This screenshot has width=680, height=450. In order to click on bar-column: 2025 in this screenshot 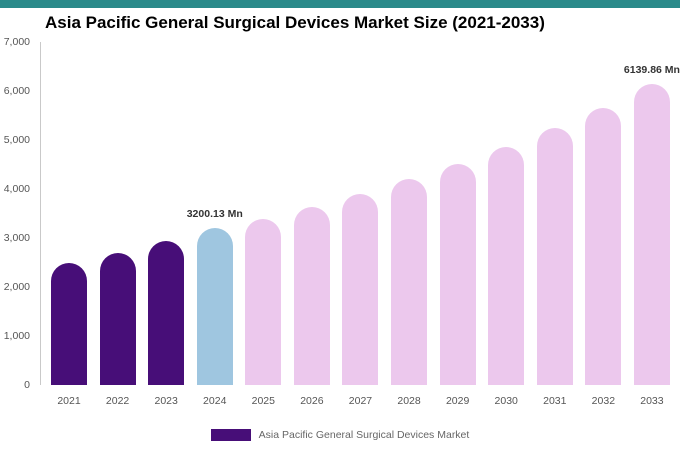, I will do `click(263, 224)`.